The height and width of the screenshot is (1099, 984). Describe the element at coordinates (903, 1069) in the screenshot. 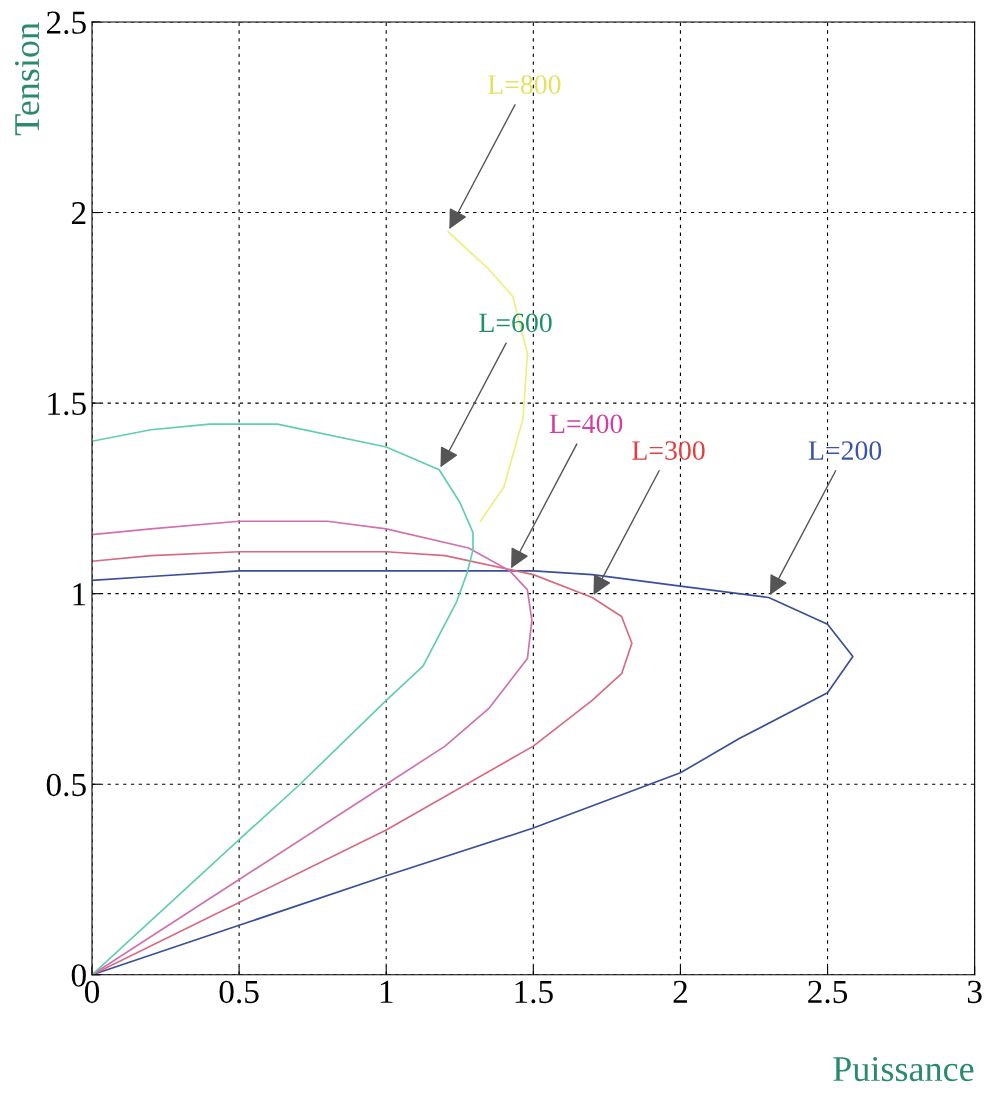

I see `x-axis-title: Puissance` at that location.